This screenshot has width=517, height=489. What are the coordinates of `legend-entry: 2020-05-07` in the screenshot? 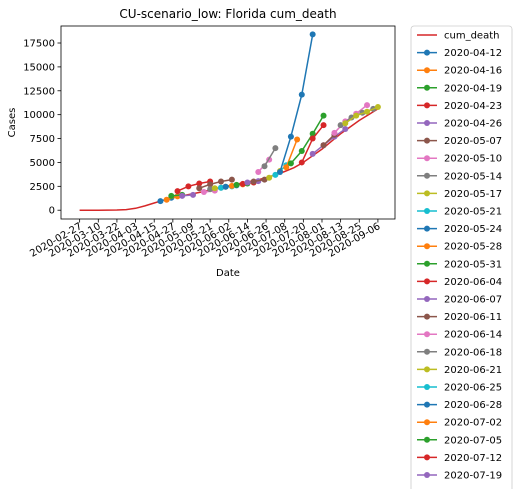 It's located at (473, 141).